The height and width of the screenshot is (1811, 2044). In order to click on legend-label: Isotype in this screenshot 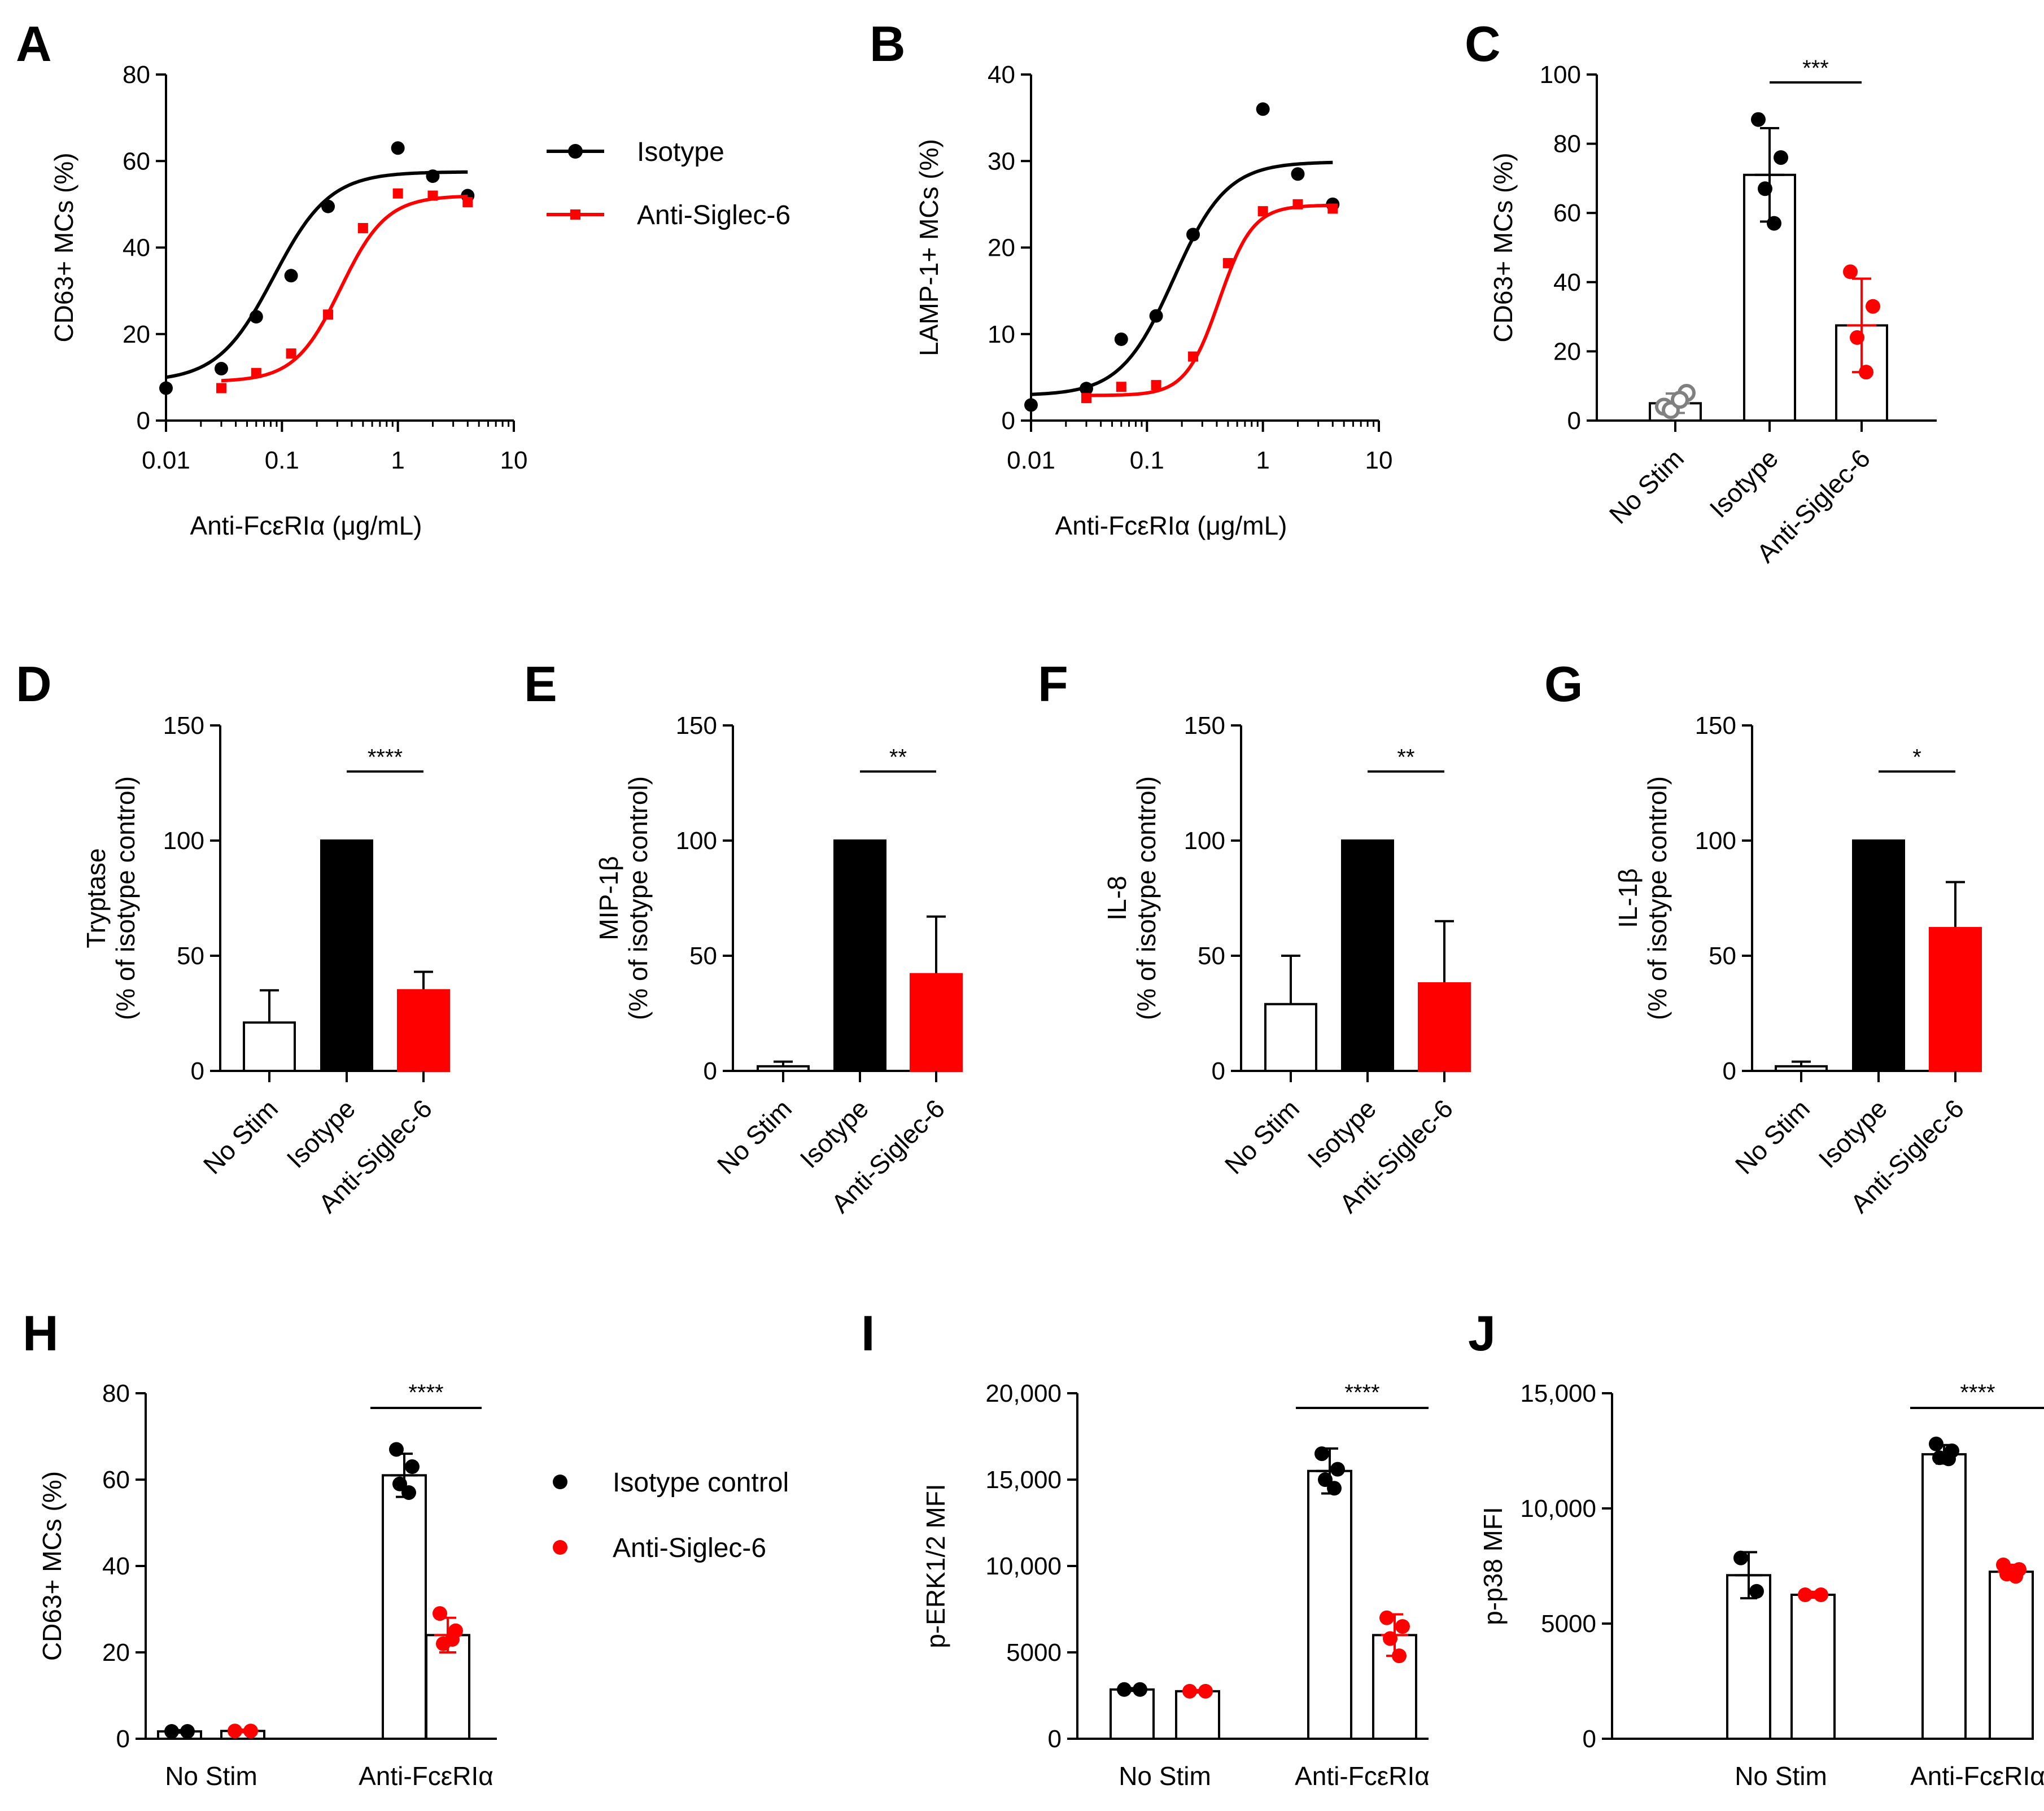, I will do `click(680, 152)`.